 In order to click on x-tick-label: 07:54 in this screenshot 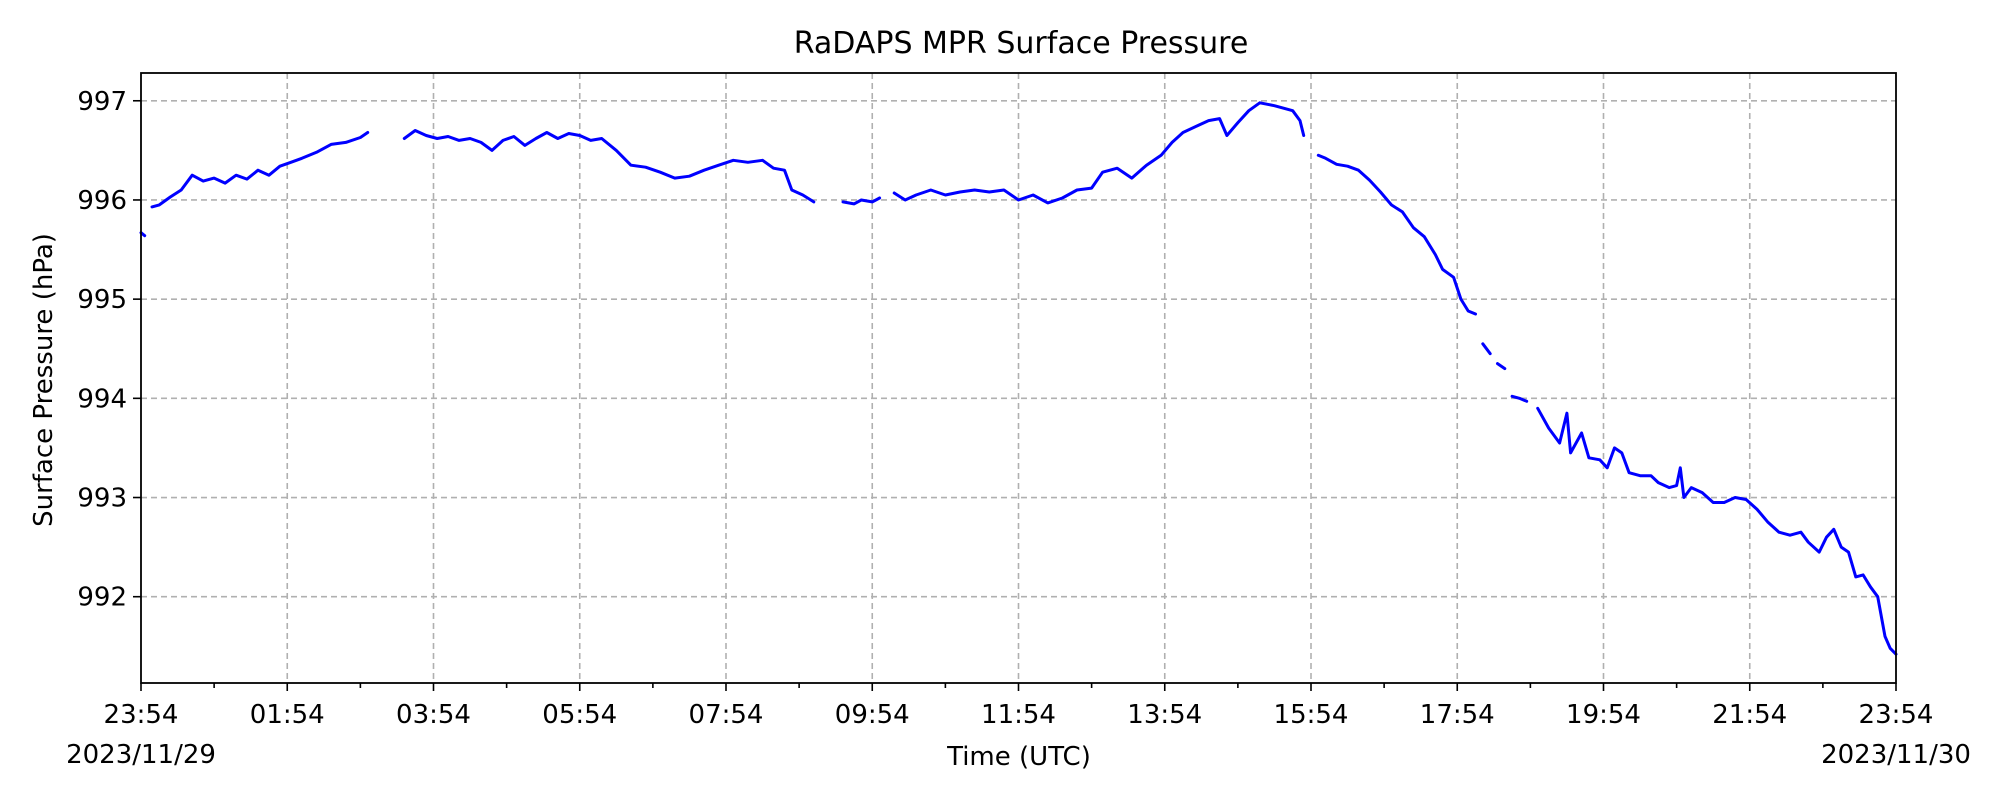, I will do `click(726, 715)`.